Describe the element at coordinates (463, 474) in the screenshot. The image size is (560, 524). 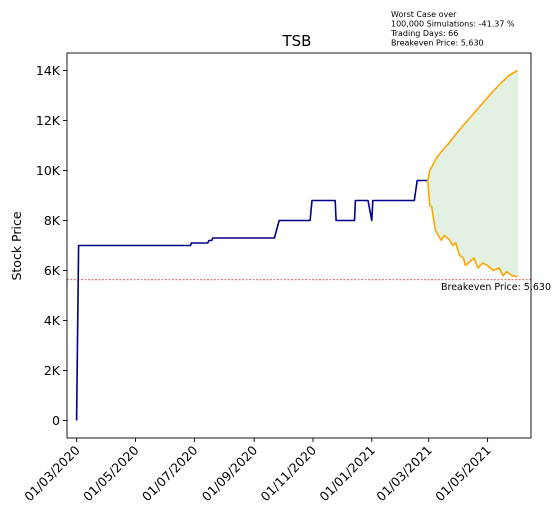
I see `x-tick-label: 01/05/2021` at that location.